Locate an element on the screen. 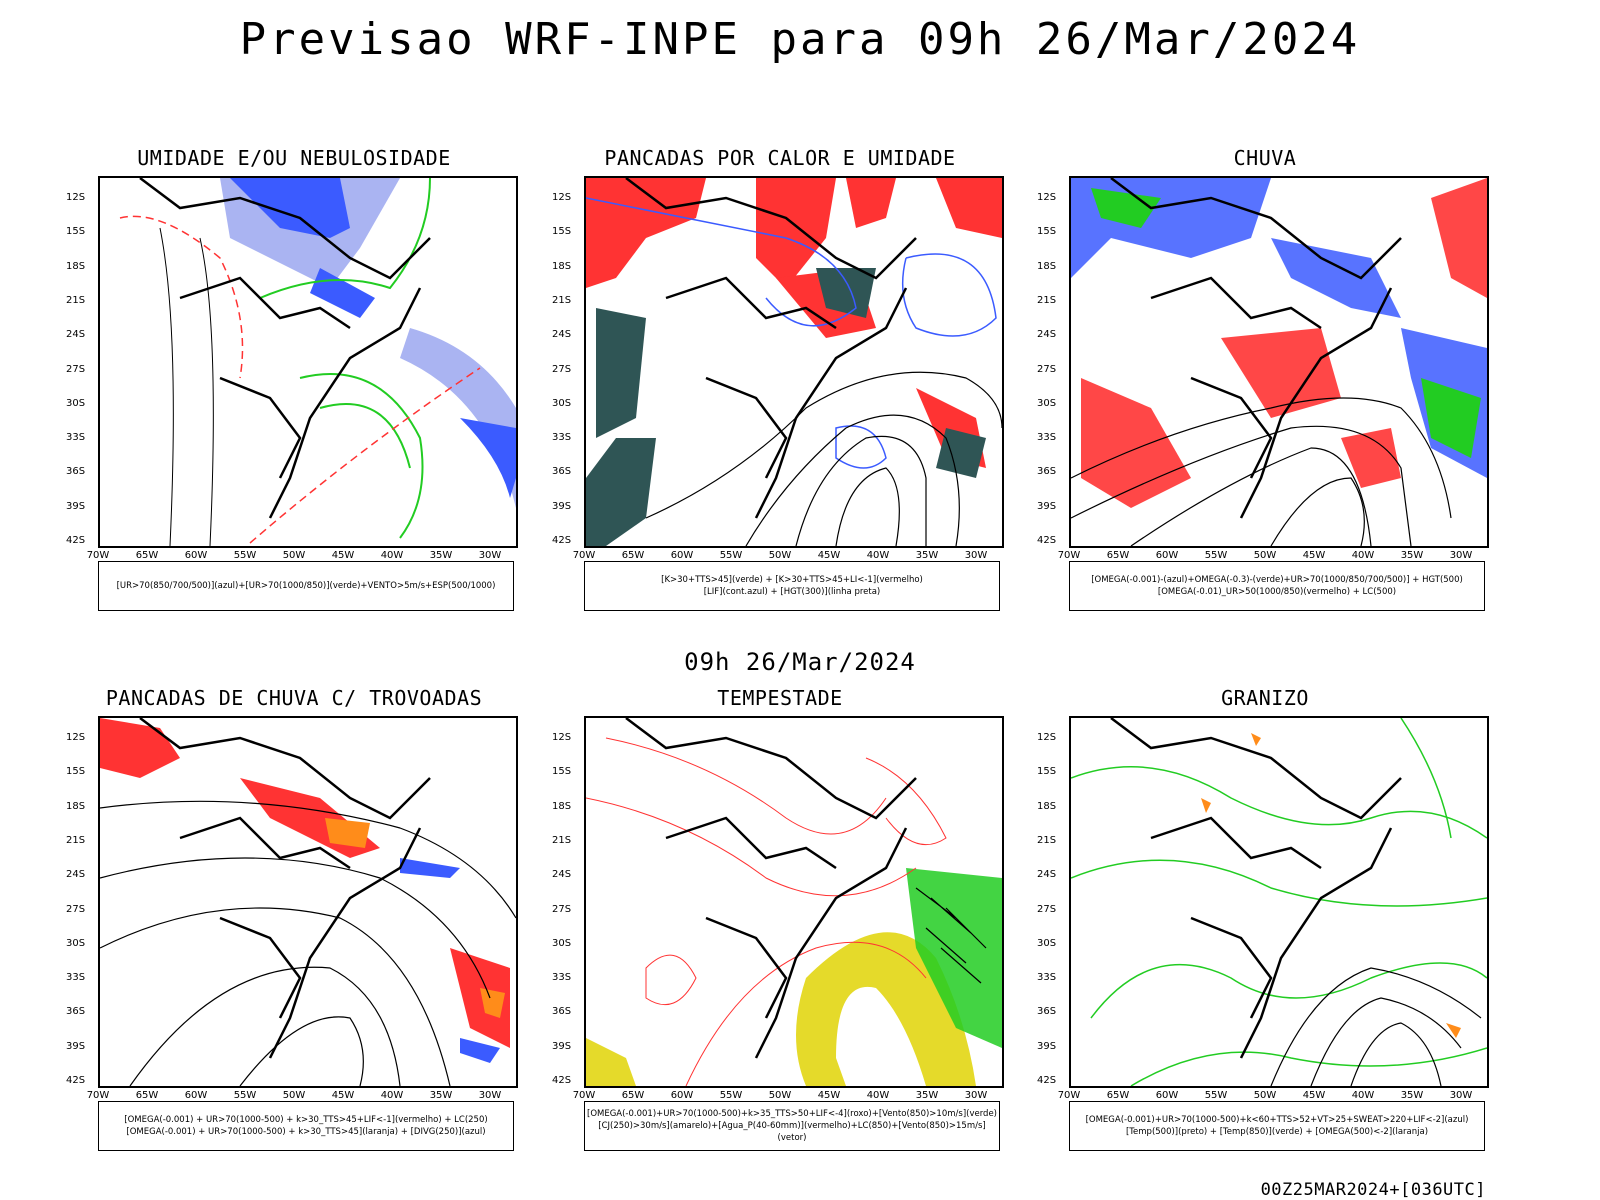  humidity-area-blue is located at coordinates (290, 208).